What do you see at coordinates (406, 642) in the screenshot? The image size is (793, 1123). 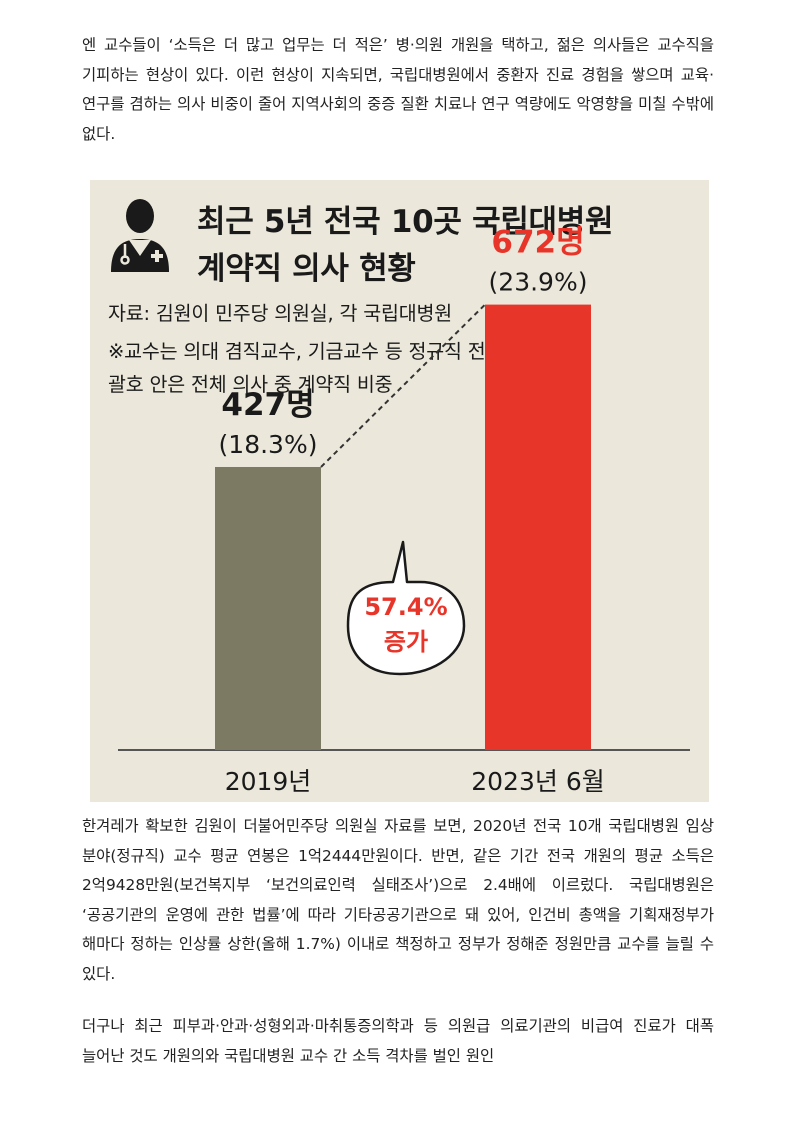 I see `annotation-increase: 증가` at bounding box center [406, 642].